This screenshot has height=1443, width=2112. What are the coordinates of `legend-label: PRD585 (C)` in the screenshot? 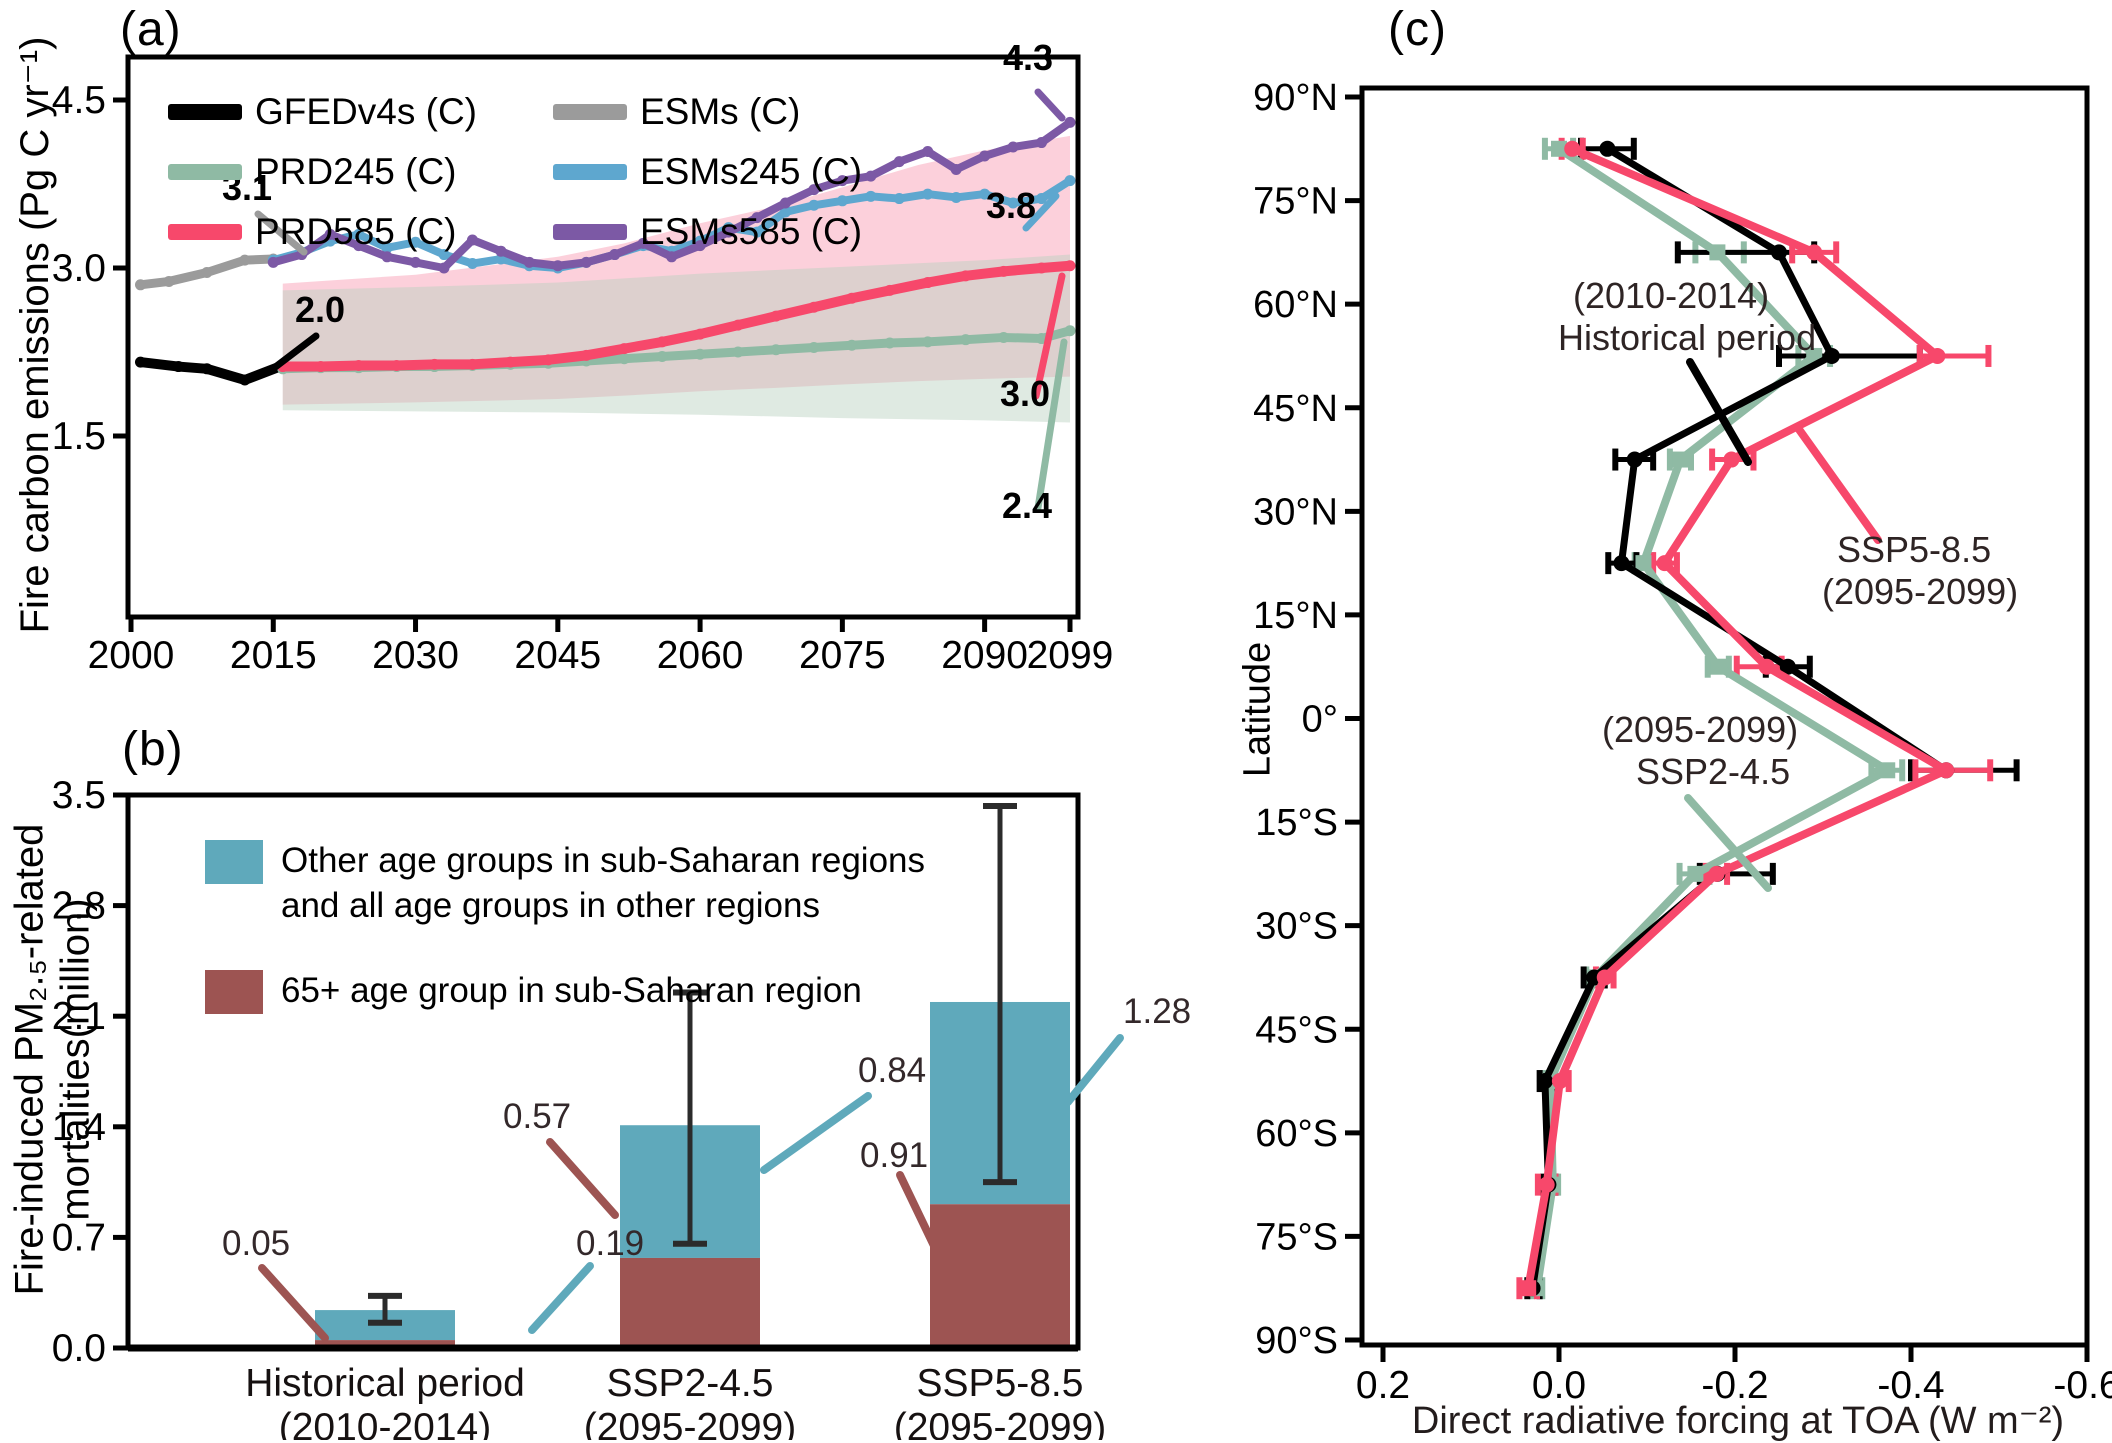 It's located at (356, 231).